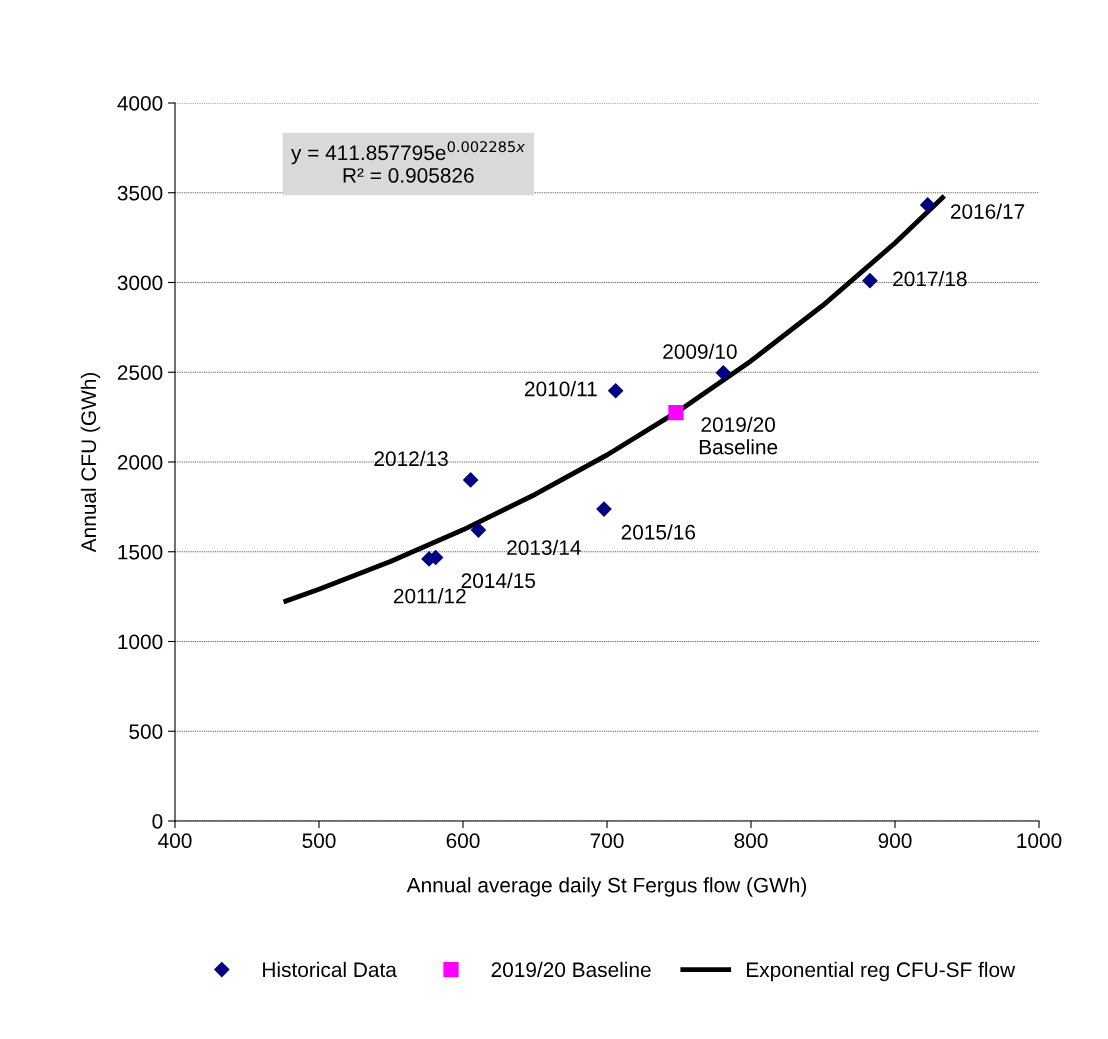 This screenshot has height=1039, width=1108. I want to click on y-tick-label: 2000, so click(140, 462).